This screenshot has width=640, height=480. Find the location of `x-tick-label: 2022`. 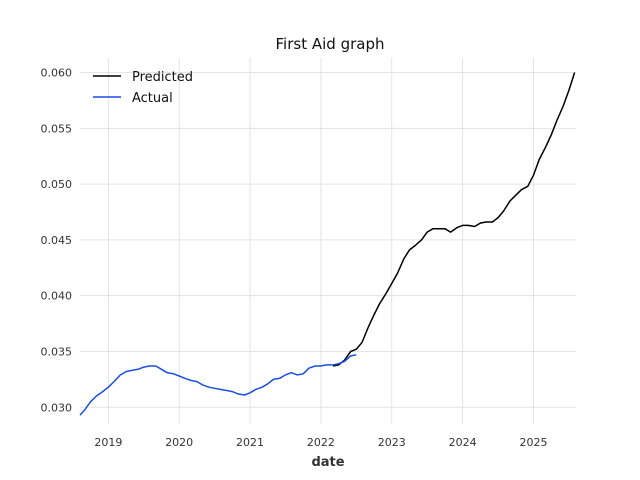

x-tick-label: 2022 is located at coordinates (321, 442).